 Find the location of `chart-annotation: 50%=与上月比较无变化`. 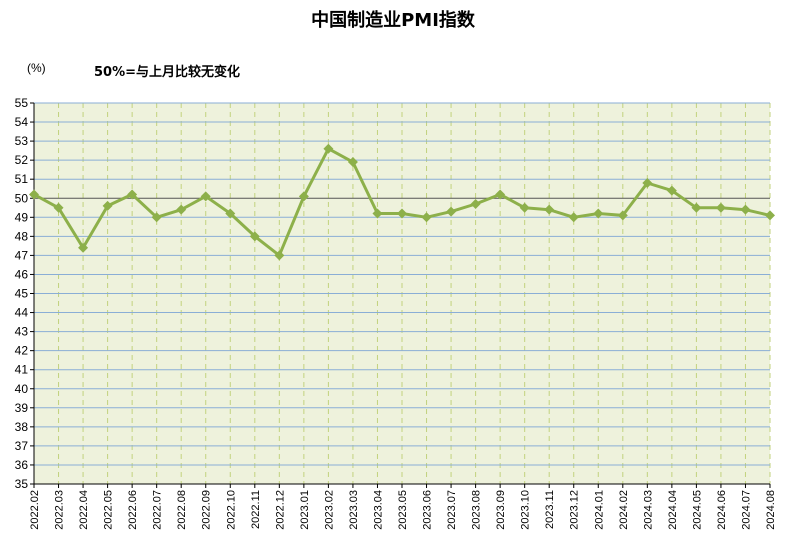

chart-annotation: 50%=与上月比较无变化 is located at coordinates (167, 72).